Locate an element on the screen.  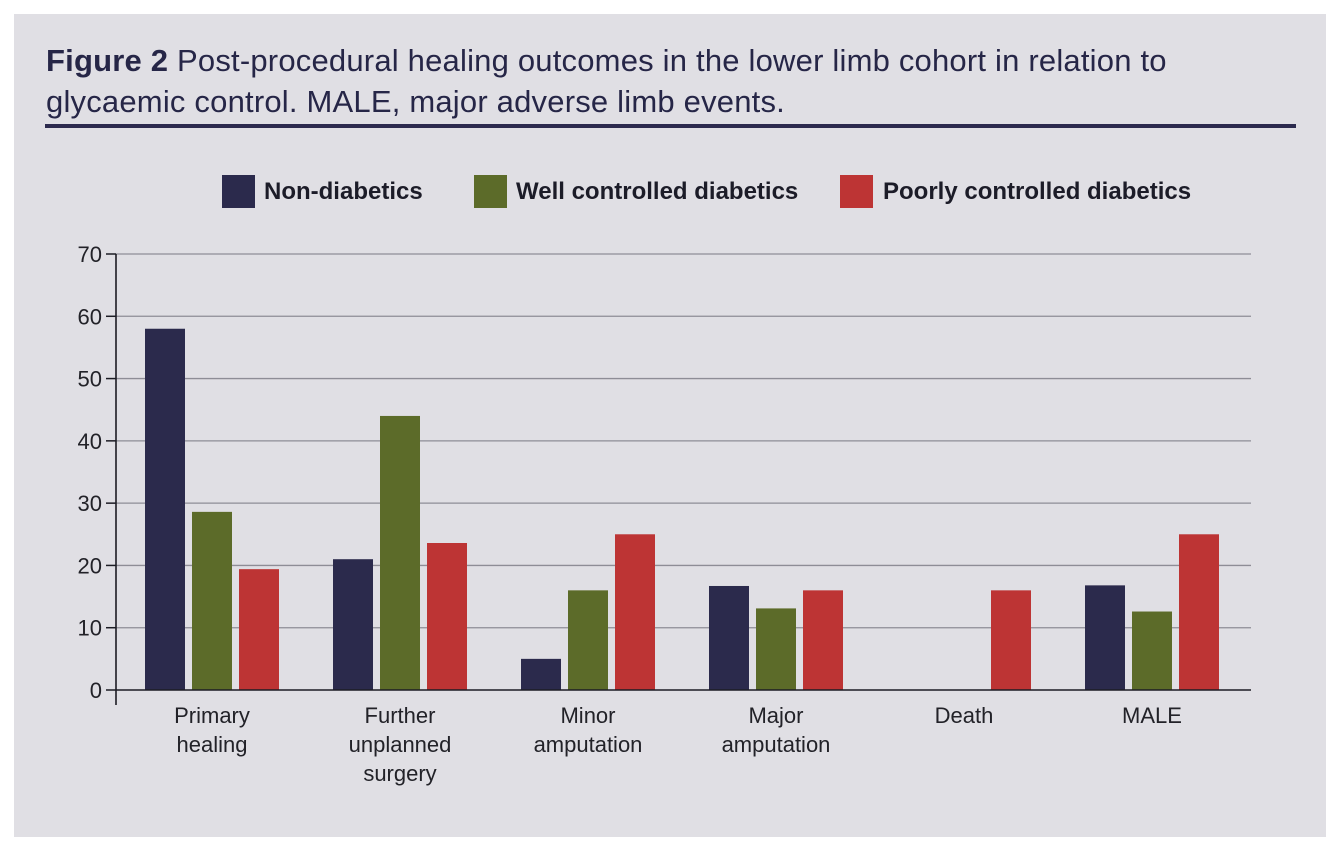
y-tick-label: 0 is located at coordinates (96, 690).